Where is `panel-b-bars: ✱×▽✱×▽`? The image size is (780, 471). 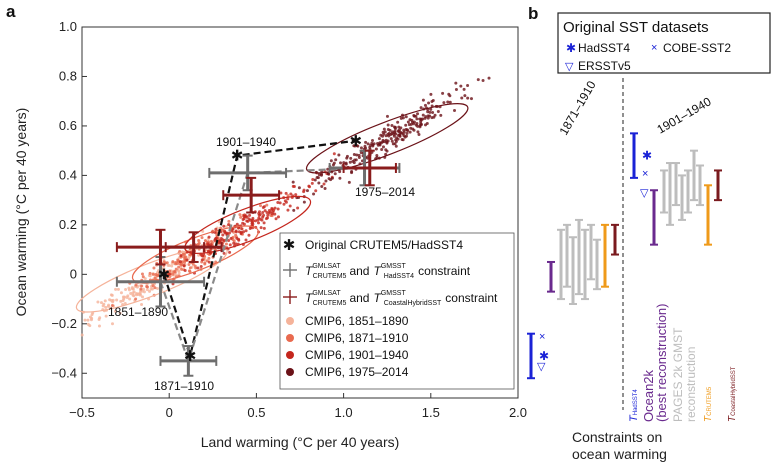 panel-b-bars: ✱×▽✱×▽ is located at coordinates (624, 256).